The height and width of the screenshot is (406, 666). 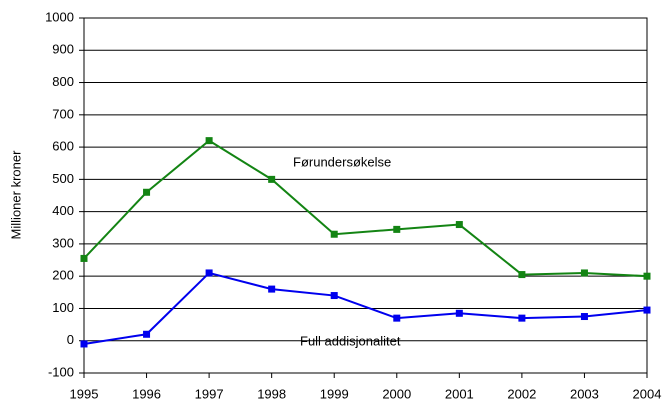 What do you see at coordinates (396, 393) in the screenshot?
I see `x-tick-label: 2000` at bounding box center [396, 393].